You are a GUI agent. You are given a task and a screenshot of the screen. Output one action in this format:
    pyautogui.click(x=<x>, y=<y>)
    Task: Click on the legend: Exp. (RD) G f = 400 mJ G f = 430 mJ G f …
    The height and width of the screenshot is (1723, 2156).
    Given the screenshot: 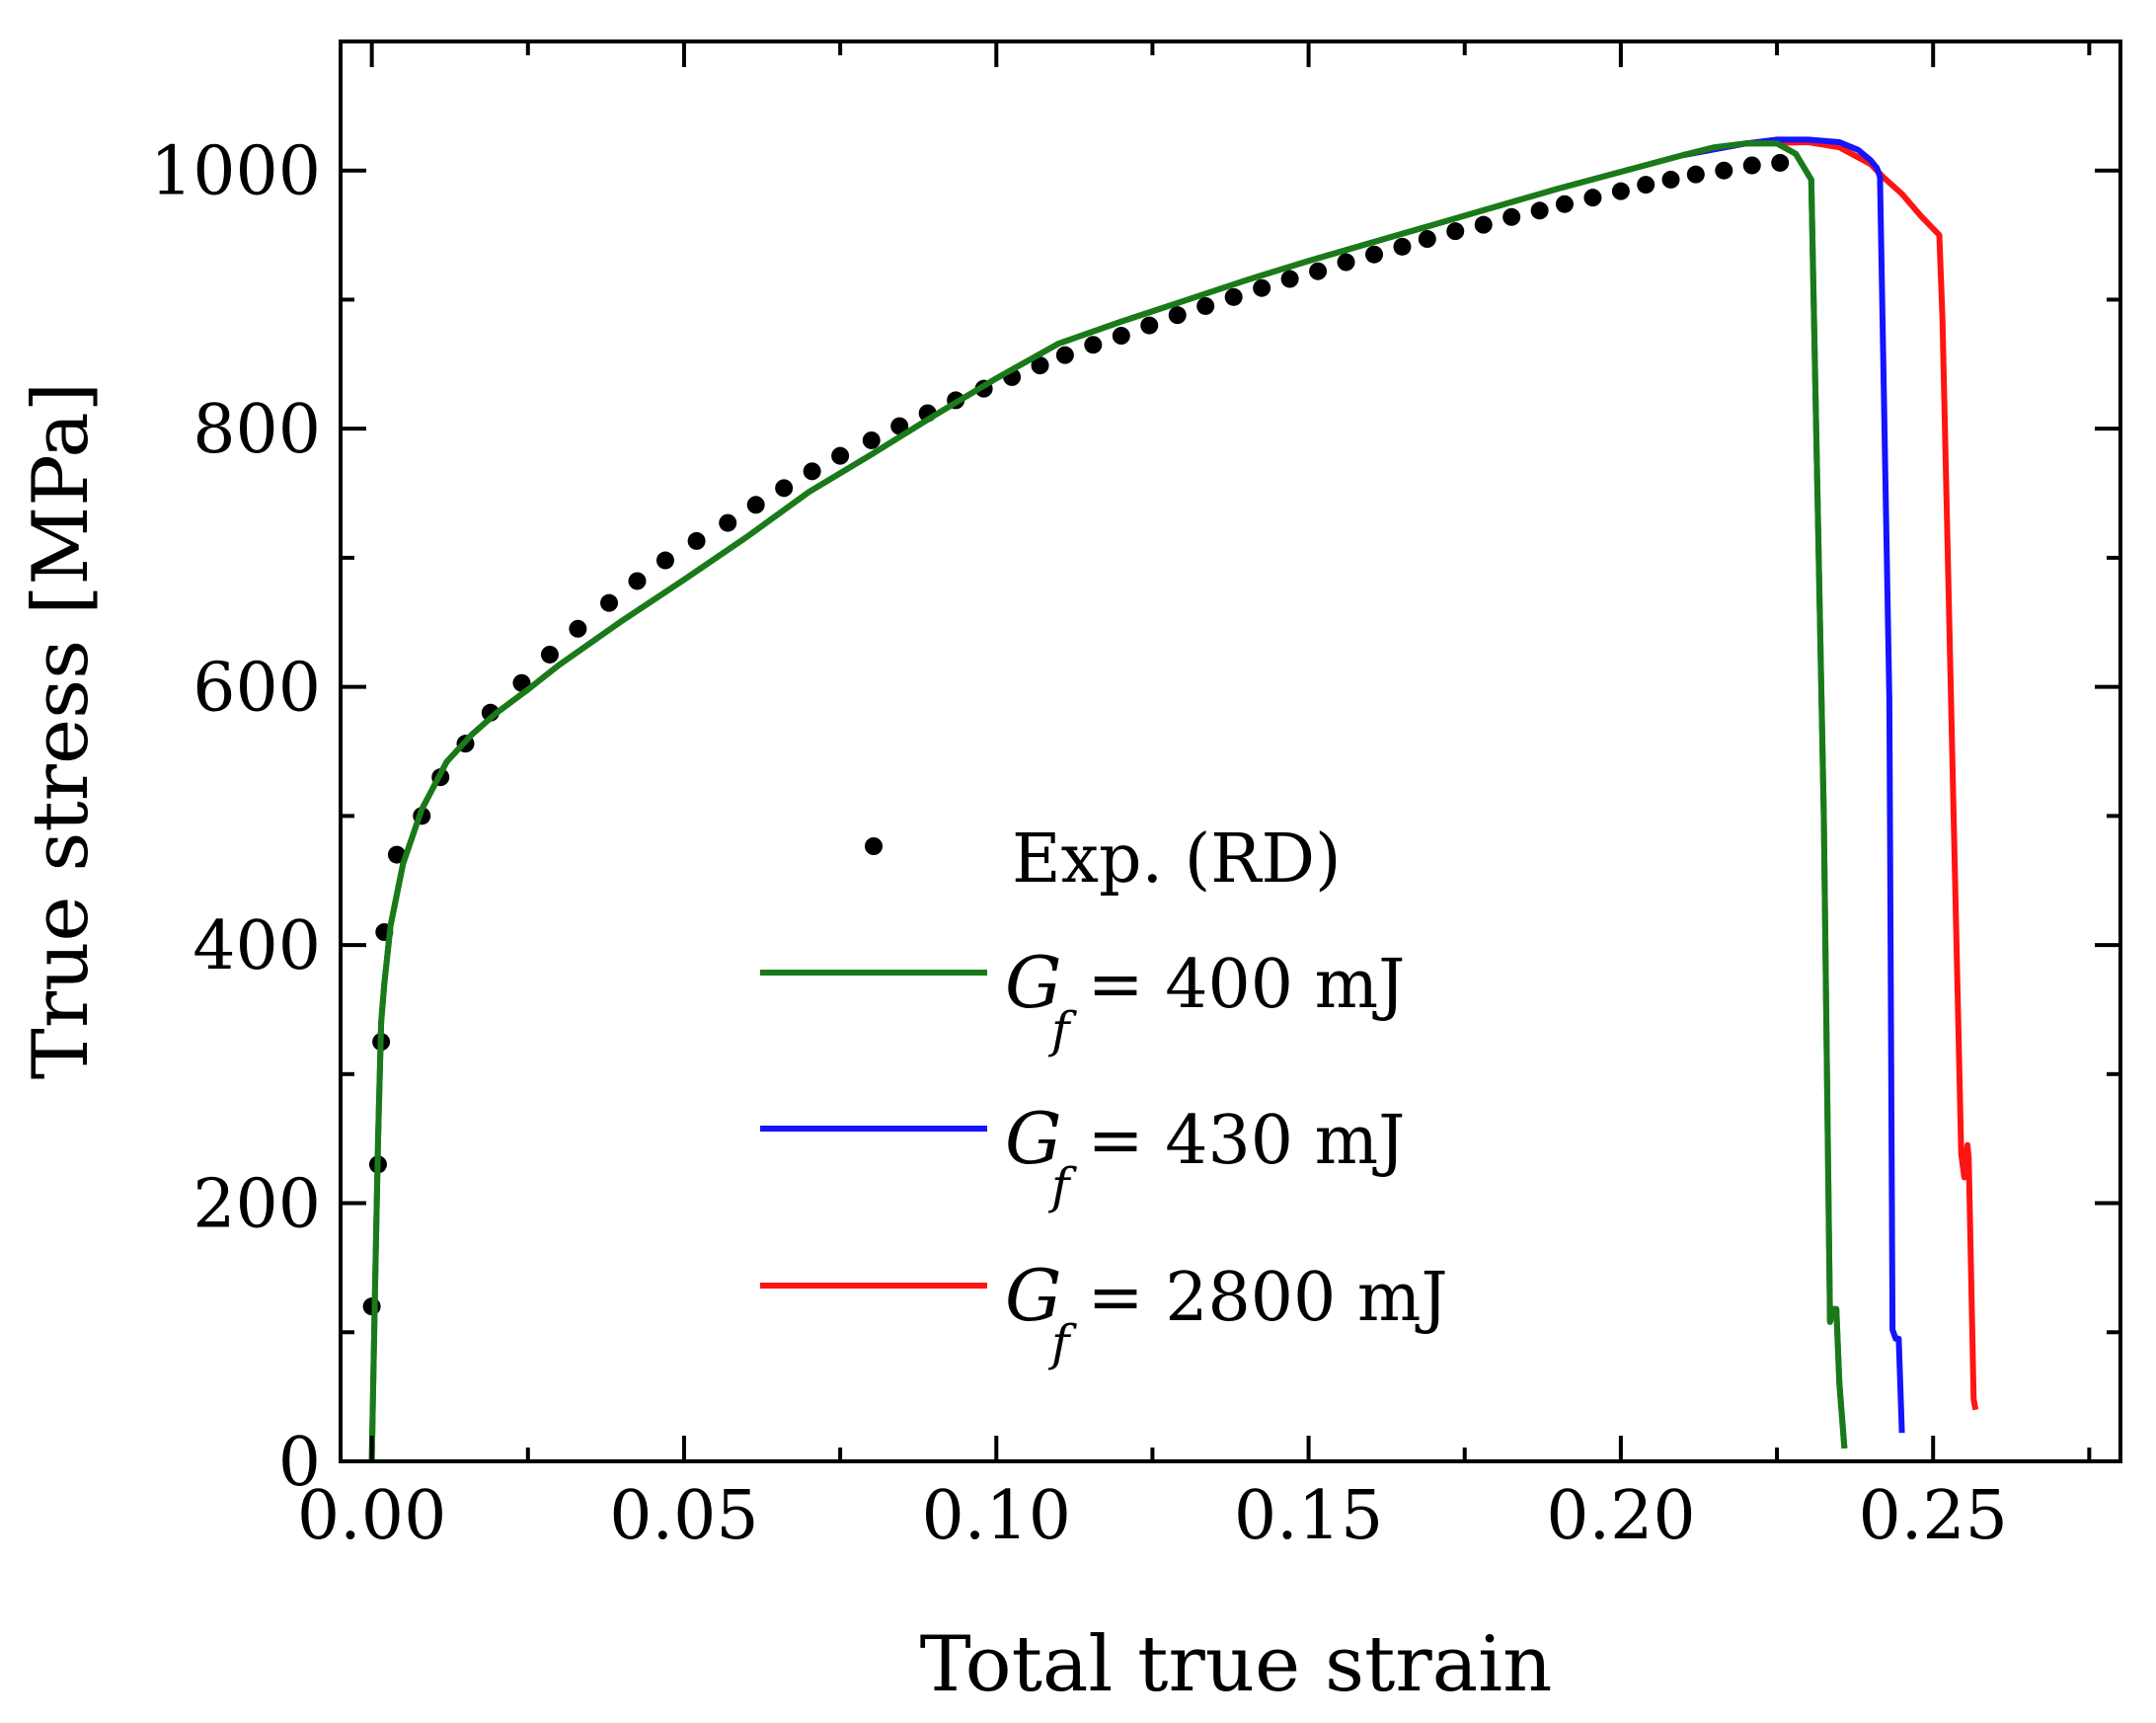 What is the action you would take?
    pyautogui.click(x=1104, y=1096)
    